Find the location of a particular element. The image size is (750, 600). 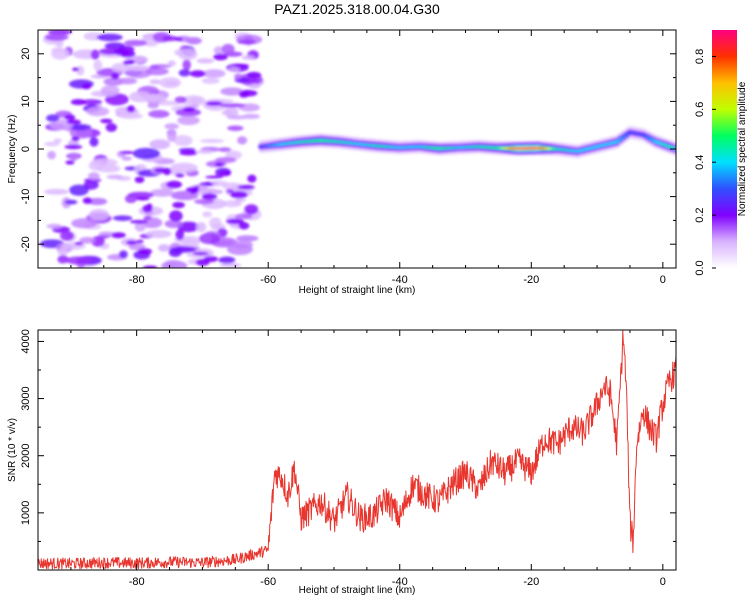

snr-y-tick-label: 3000 is located at coordinates (26, 398).